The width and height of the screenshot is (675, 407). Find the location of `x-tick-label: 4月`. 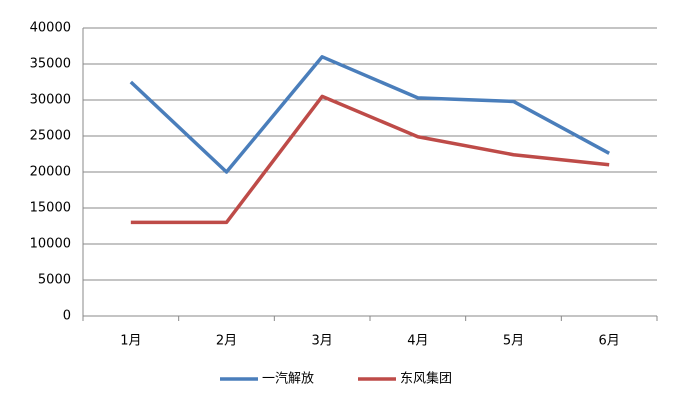

x-tick-label: 4月 is located at coordinates (417, 341).